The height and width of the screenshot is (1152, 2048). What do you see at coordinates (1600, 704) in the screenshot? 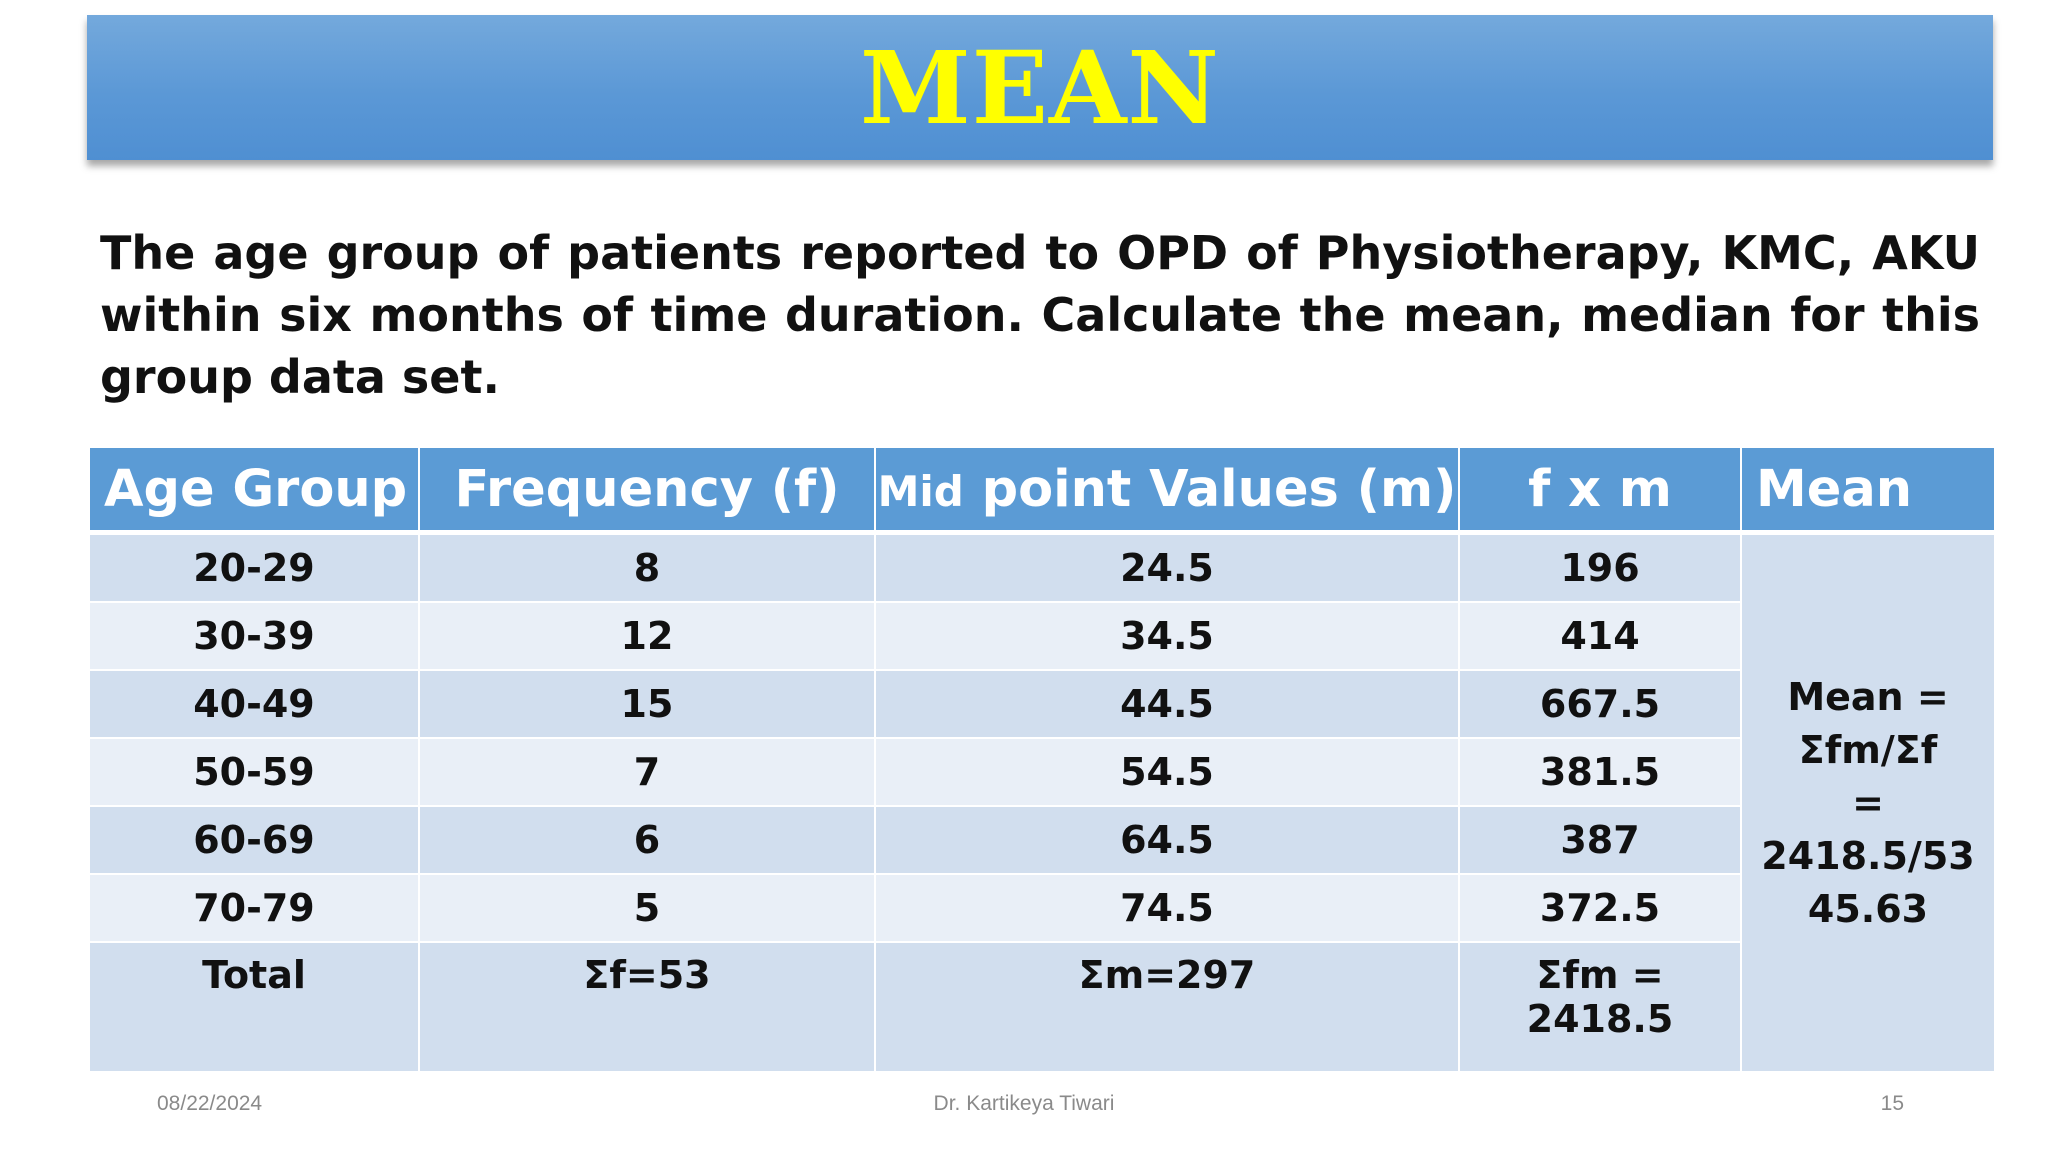
I see `cell-fxm: 667.5` at bounding box center [1600, 704].